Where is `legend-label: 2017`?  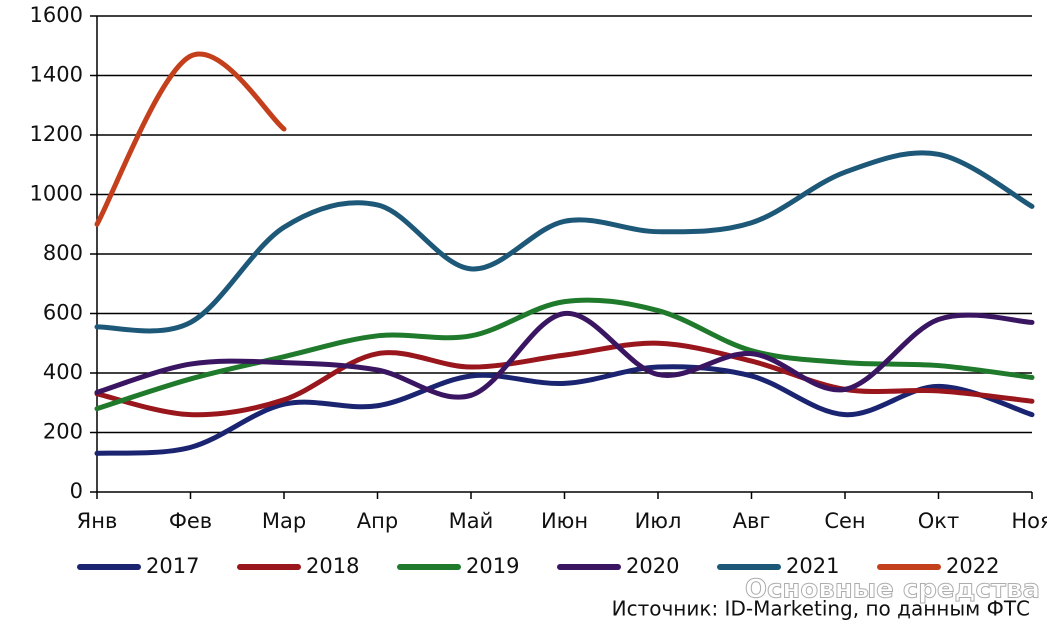 legend-label: 2017 is located at coordinates (172, 566).